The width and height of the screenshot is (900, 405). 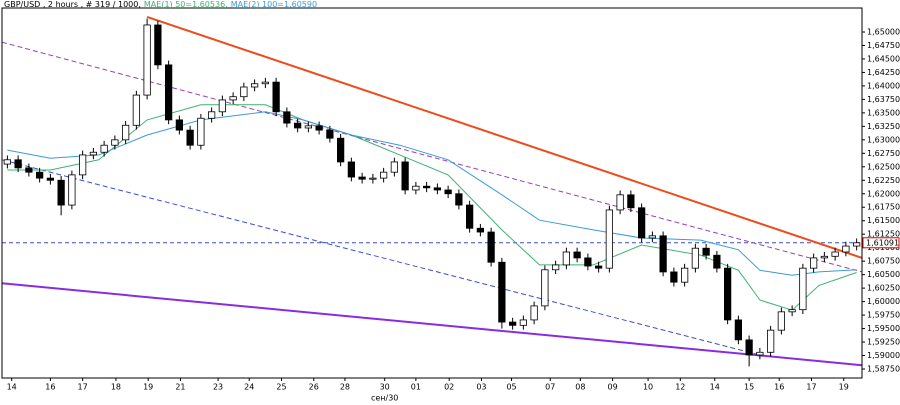 What do you see at coordinates (274, 4) in the screenshot?
I see `legend-entry: MAE(2) 100=1,60590` at bounding box center [274, 4].